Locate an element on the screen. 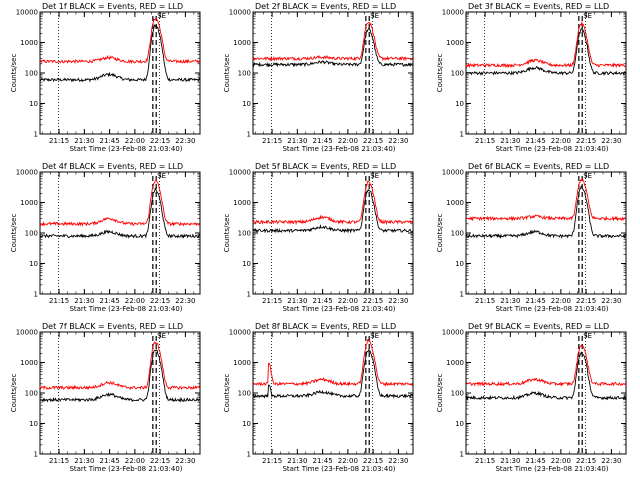 Image resolution: width=640 pixels, height=480 pixels. panel-title: Det 6f BLACK = Events, RED = LLD is located at coordinates (538, 166).